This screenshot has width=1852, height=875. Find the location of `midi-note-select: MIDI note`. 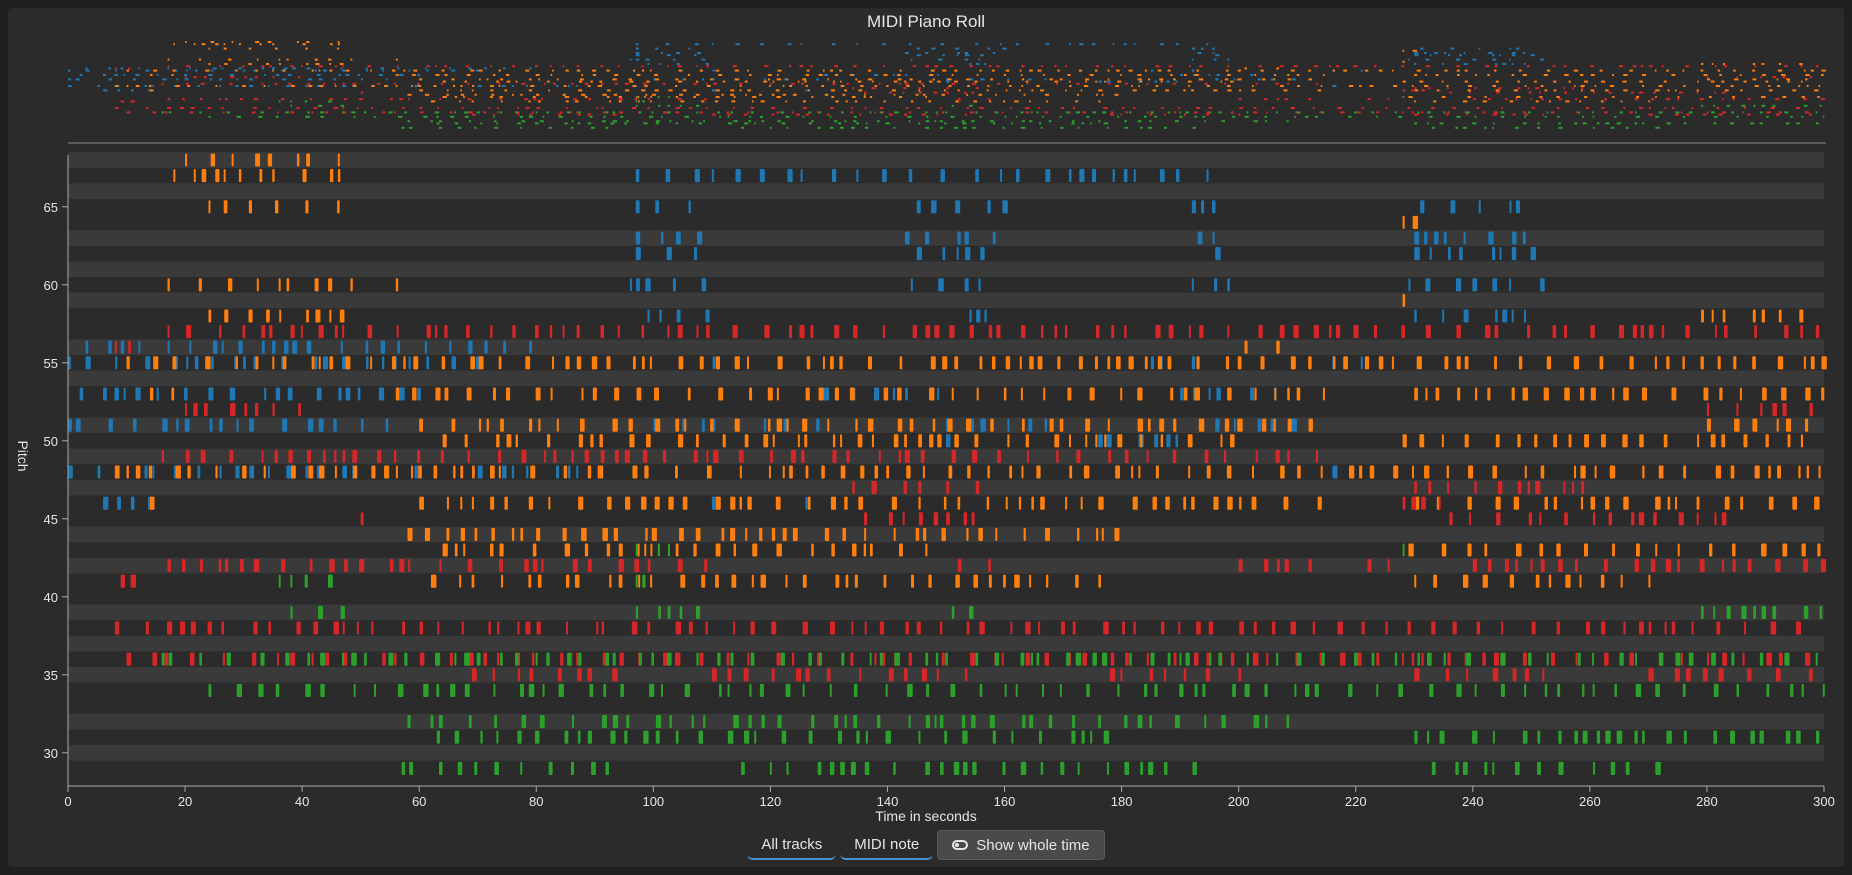

midi-note-select: MIDI note is located at coordinates (887, 845).